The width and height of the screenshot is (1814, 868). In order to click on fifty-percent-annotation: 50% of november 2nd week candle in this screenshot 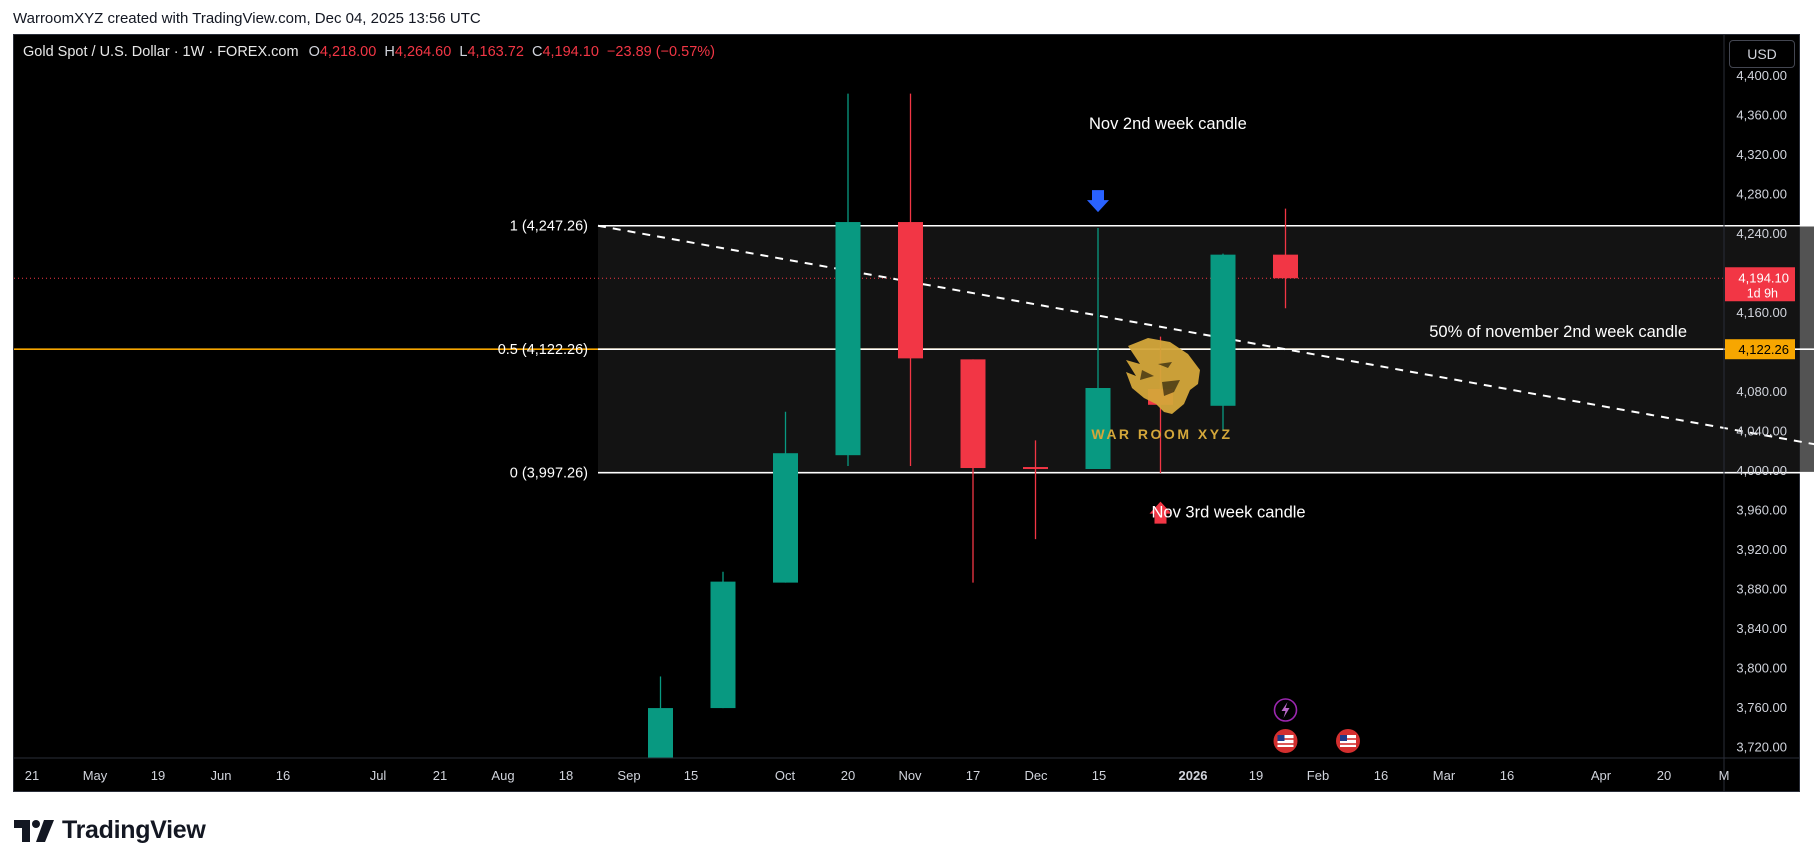, I will do `click(1558, 332)`.